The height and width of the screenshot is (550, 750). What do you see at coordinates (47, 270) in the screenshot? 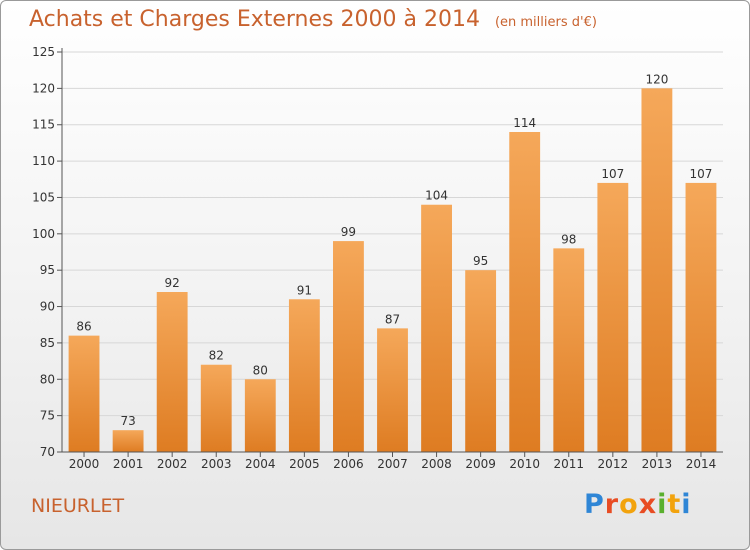
I see `y-tick-label: 95` at bounding box center [47, 270].